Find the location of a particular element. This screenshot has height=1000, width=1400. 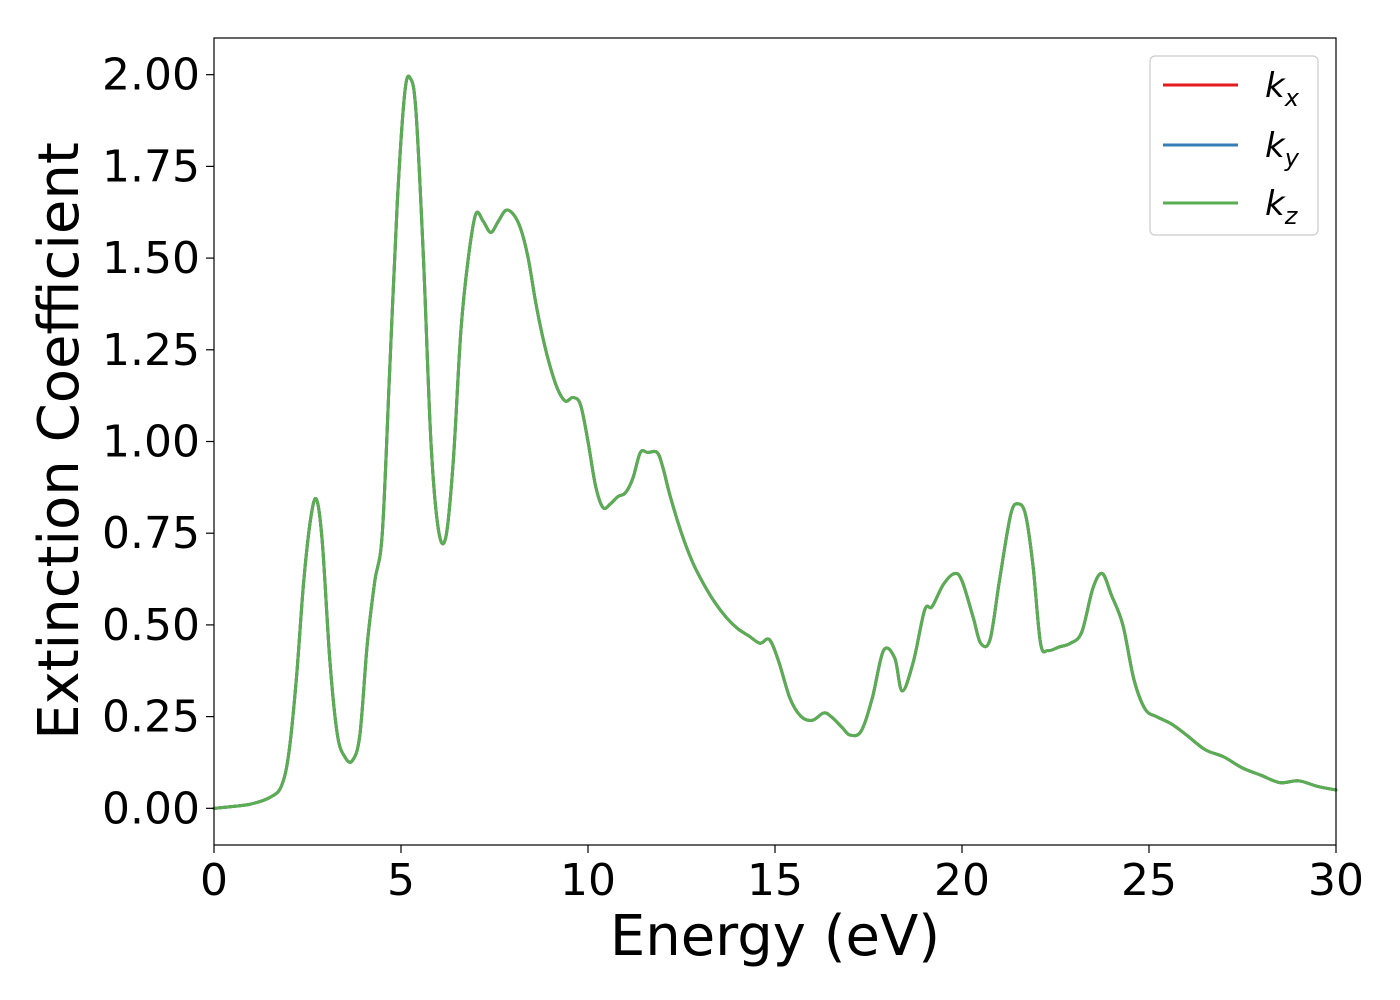

x-tick-label: 20 is located at coordinates (962, 880).